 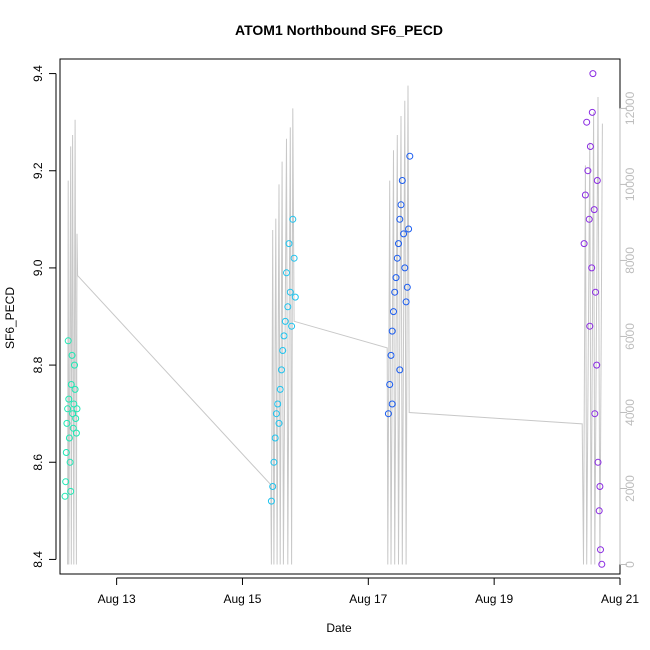 What do you see at coordinates (38, 267) in the screenshot?
I see `y-tick-label: 9.0` at bounding box center [38, 267].